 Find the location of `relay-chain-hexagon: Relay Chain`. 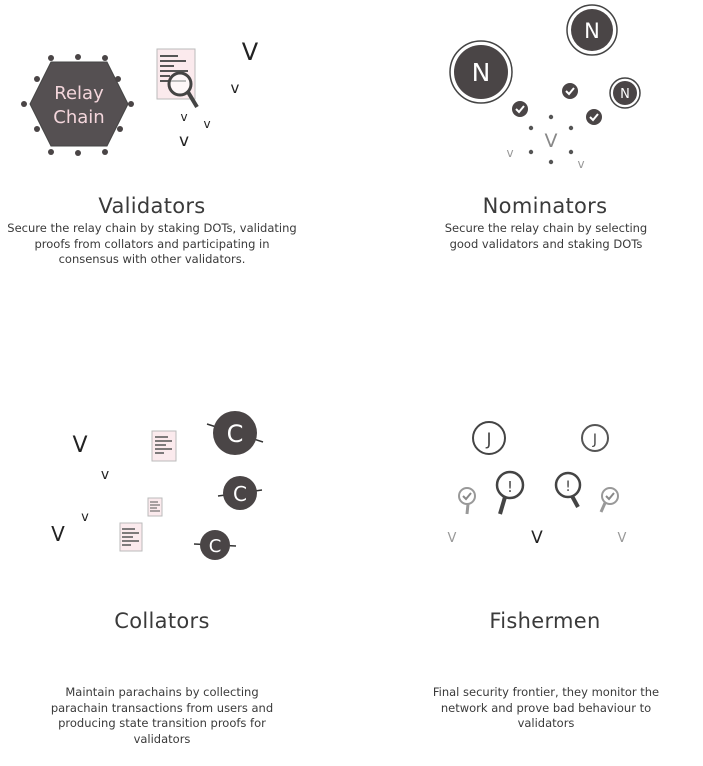

relay-chain-hexagon: Relay Chain is located at coordinates (77, 105).